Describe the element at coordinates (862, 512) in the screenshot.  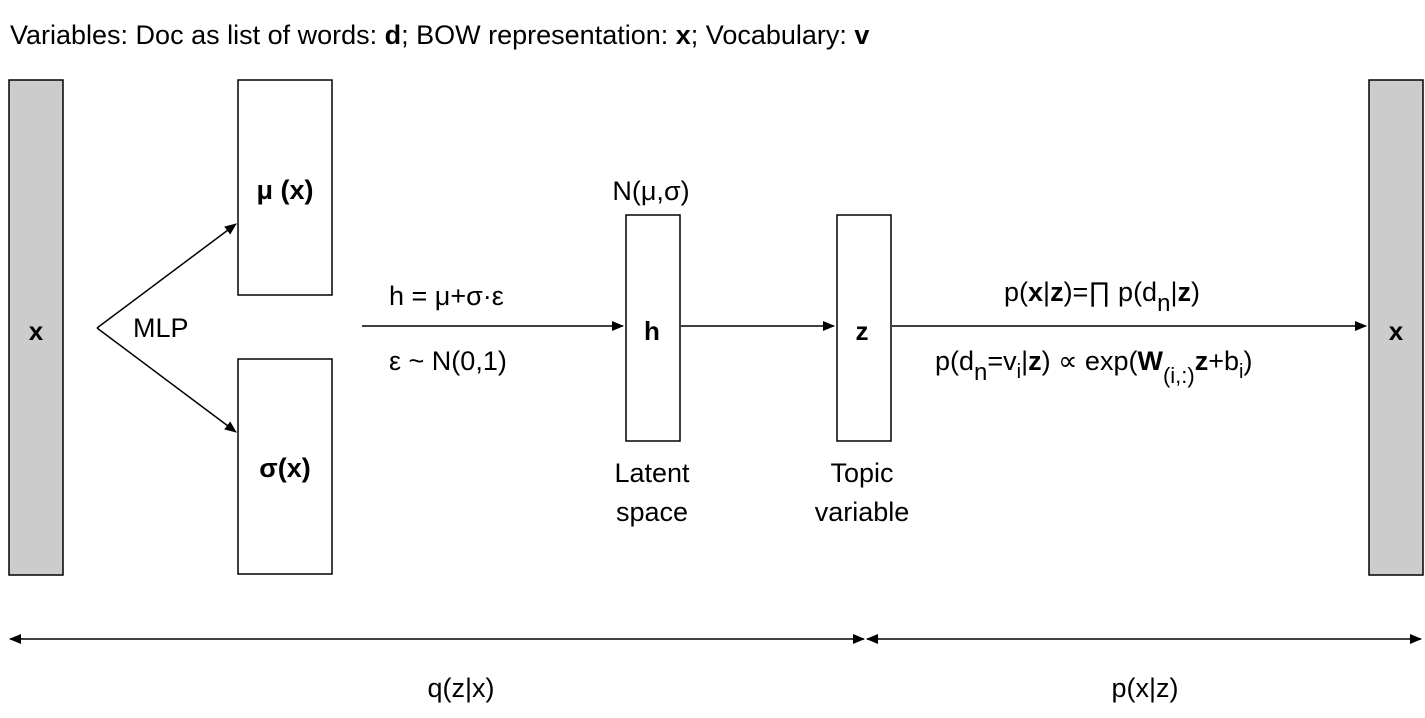
I see `topic-label-line2: variable` at that location.